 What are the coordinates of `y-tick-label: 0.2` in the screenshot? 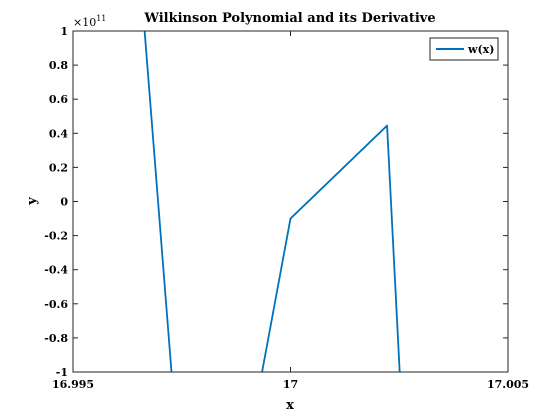 It's located at (58, 167).